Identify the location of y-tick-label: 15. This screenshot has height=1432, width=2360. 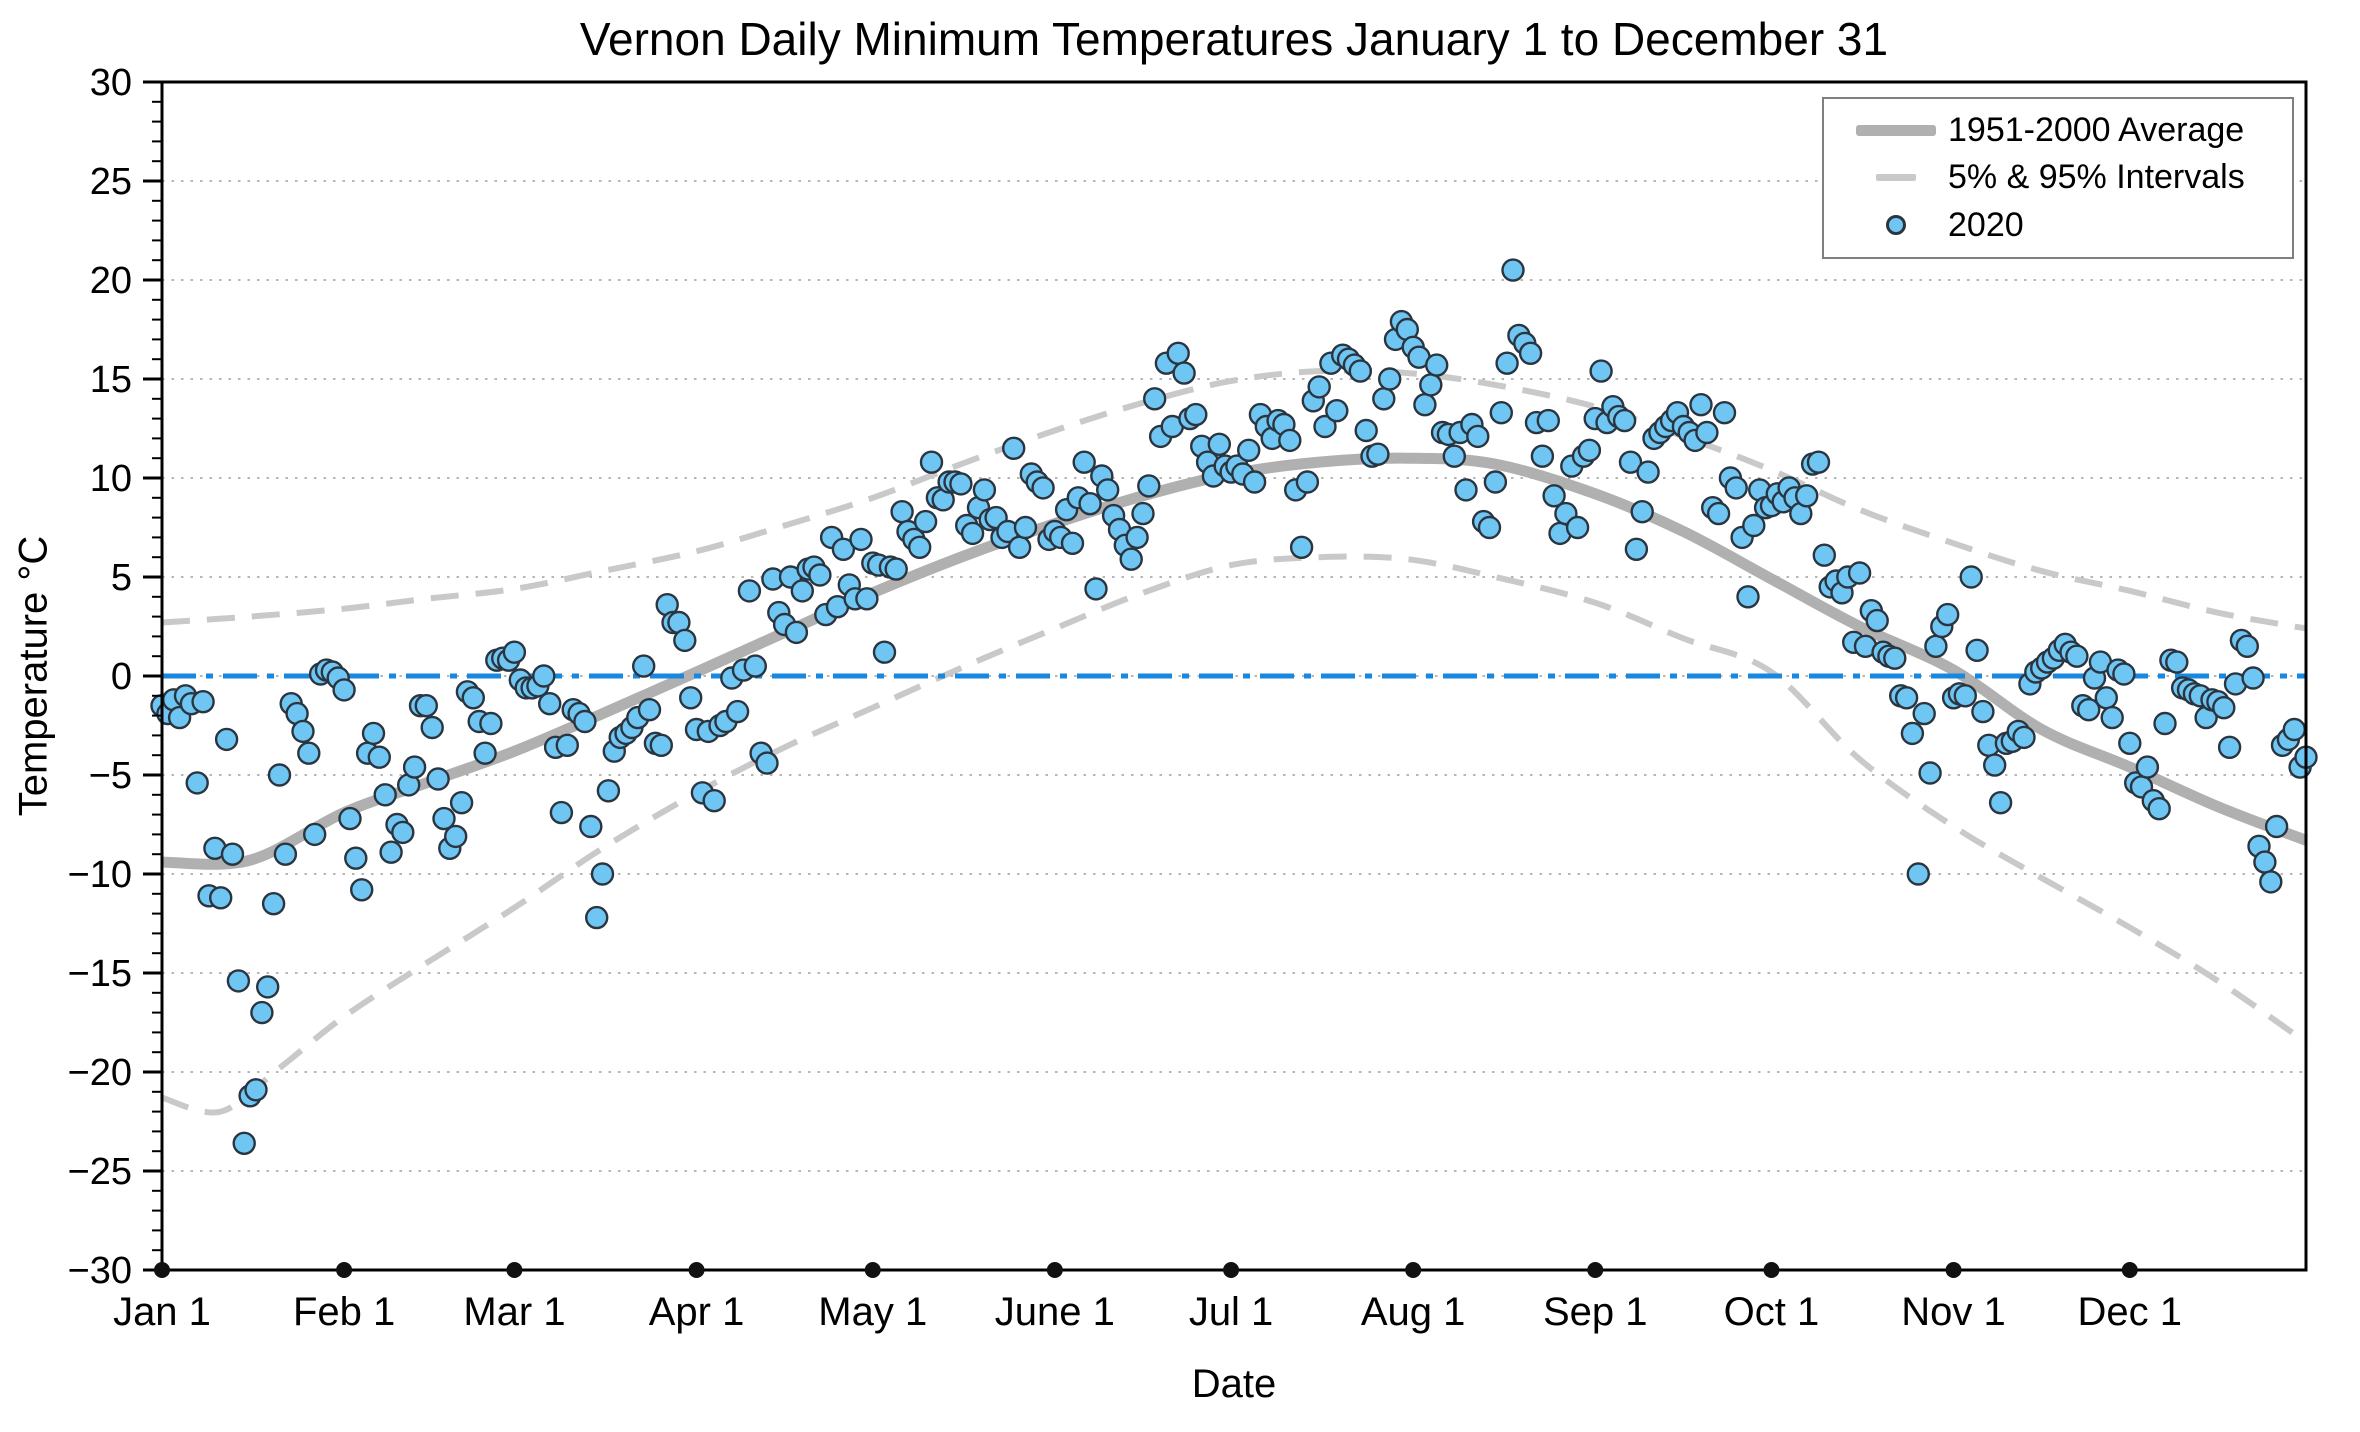
(111, 380).